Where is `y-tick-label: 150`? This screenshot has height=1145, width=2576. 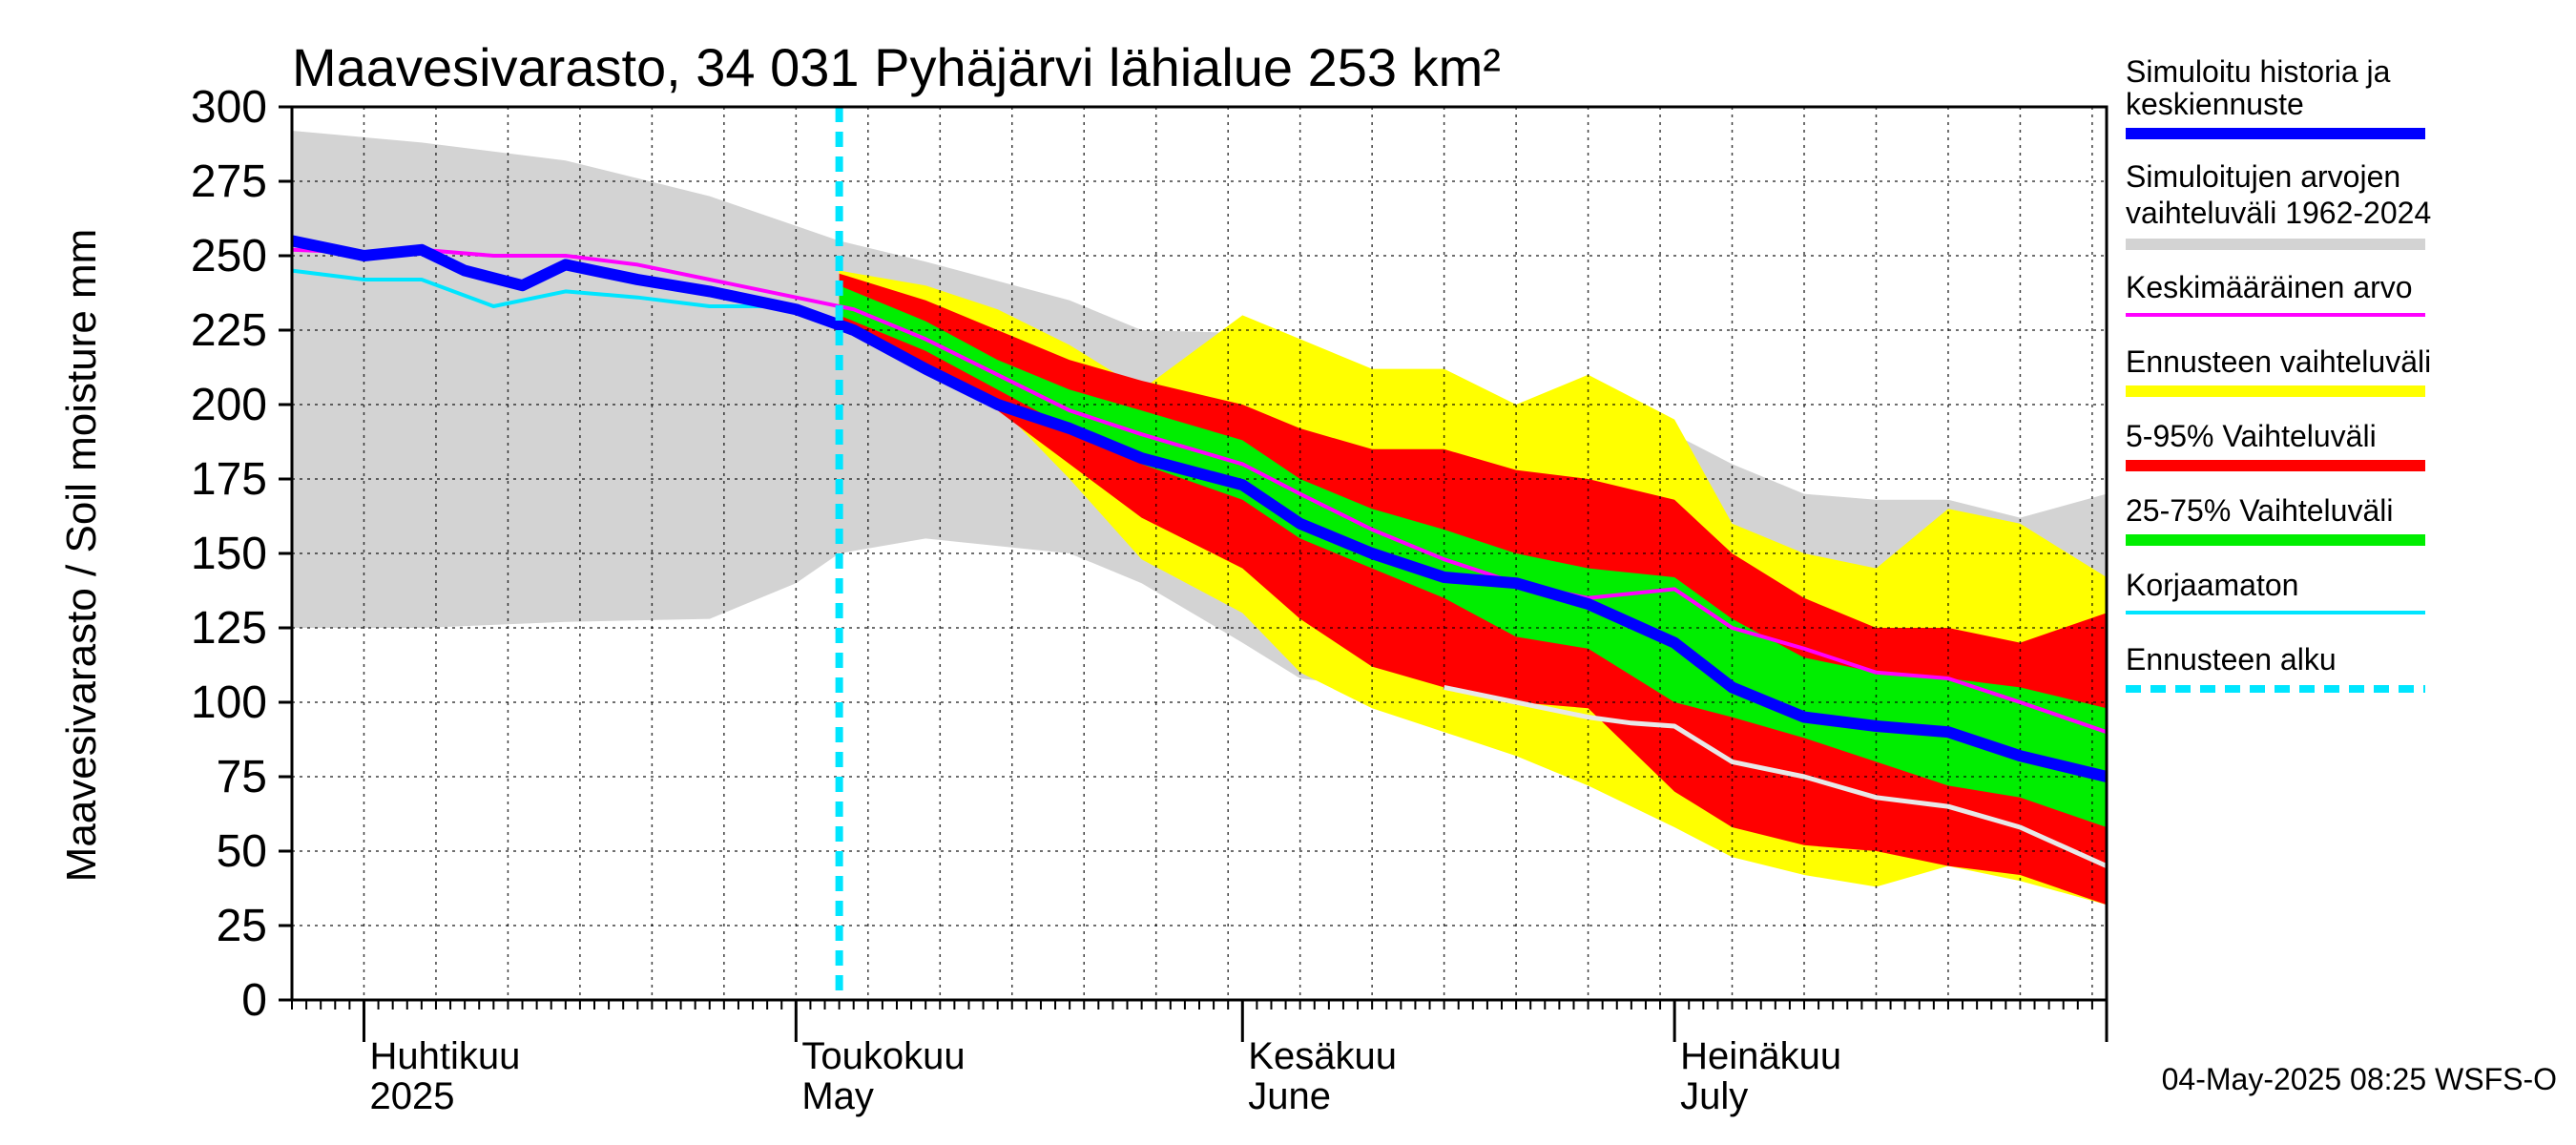 y-tick-label: 150 is located at coordinates (229, 554).